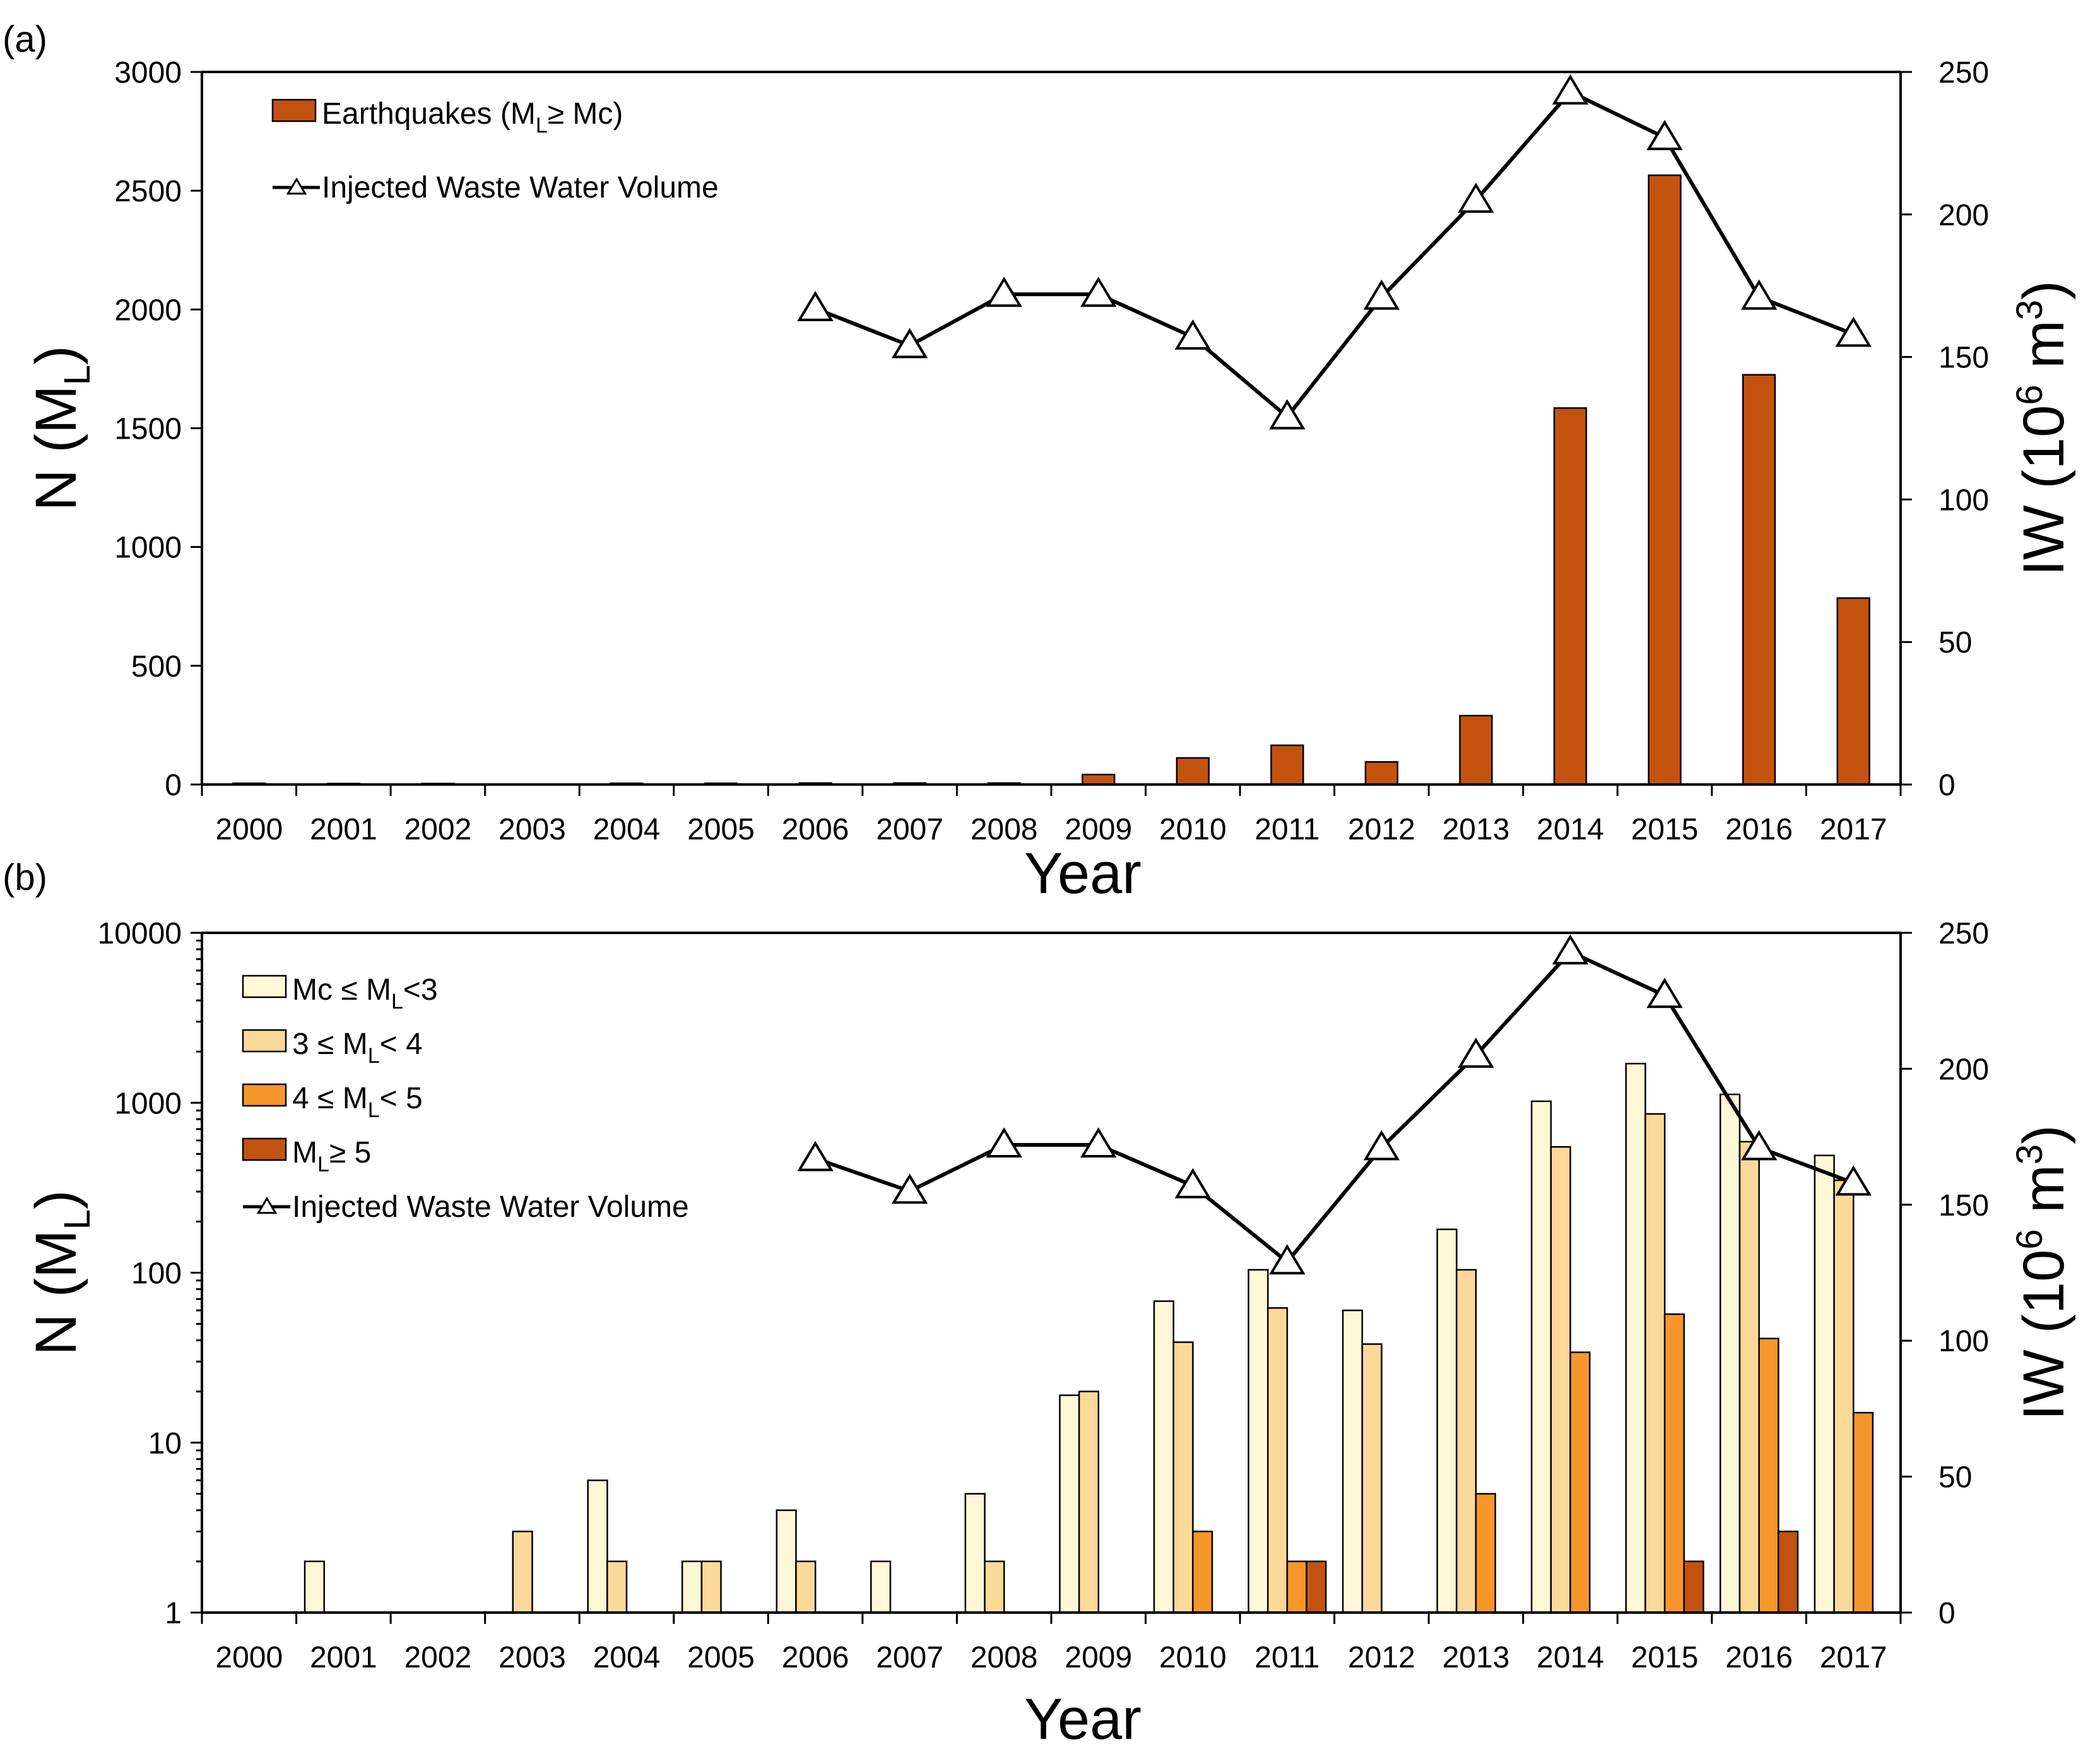 The height and width of the screenshot is (1747, 2100). Describe the element at coordinates (156, 1274) in the screenshot. I see `y-tick-label: 100` at that location.